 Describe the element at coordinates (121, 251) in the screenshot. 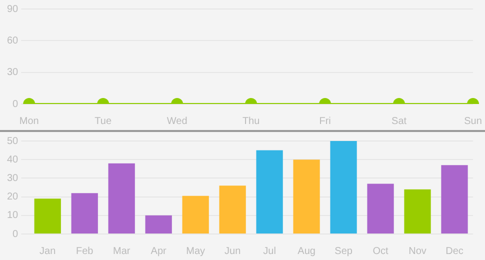

I see `x-tick-label: Mar` at that location.